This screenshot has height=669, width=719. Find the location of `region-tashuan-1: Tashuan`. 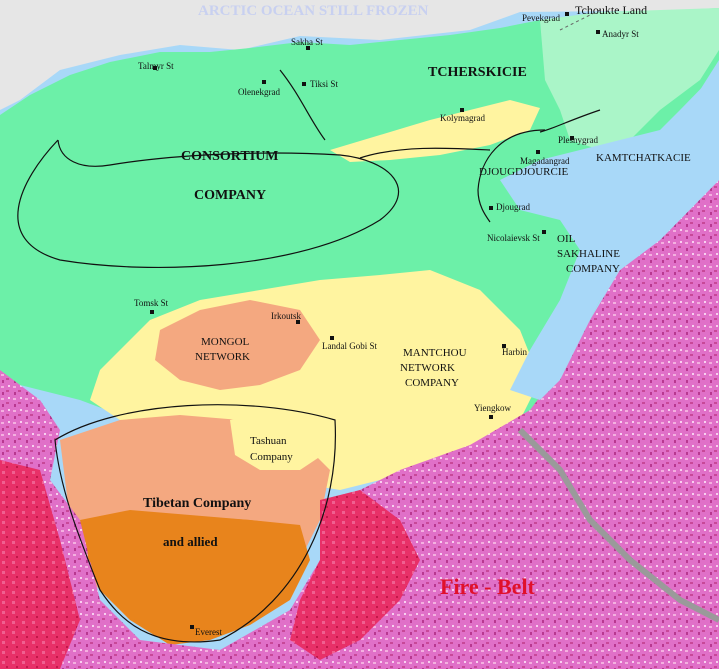

region-tashuan-1: Tashuan is located at coordinates (268, 441).